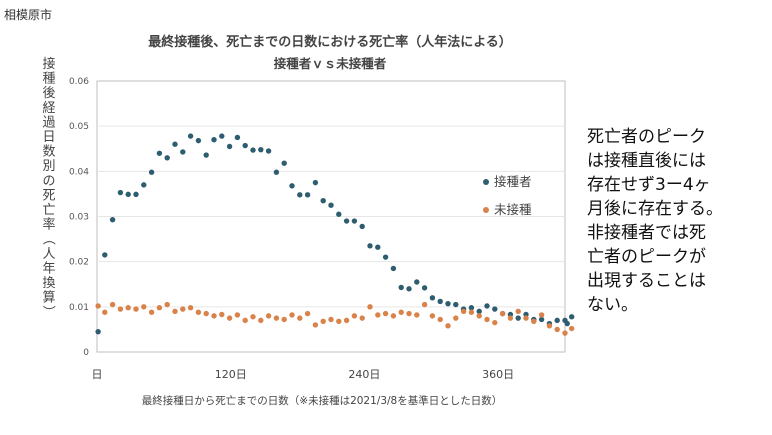 Image resolution: width=772 pixels, height=435 pixels. Describe the element at coordinates (48, 166) in the screenshot. I see `y-axis-label-char: 別` at that location.